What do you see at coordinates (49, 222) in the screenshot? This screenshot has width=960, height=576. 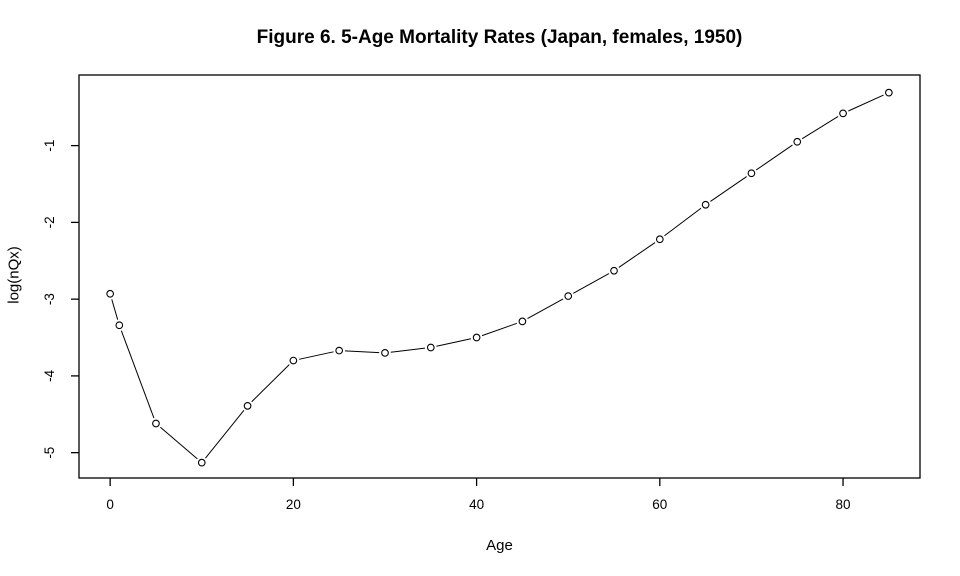 I see `y-tick-label: -2` at bounding box center [49, 222].